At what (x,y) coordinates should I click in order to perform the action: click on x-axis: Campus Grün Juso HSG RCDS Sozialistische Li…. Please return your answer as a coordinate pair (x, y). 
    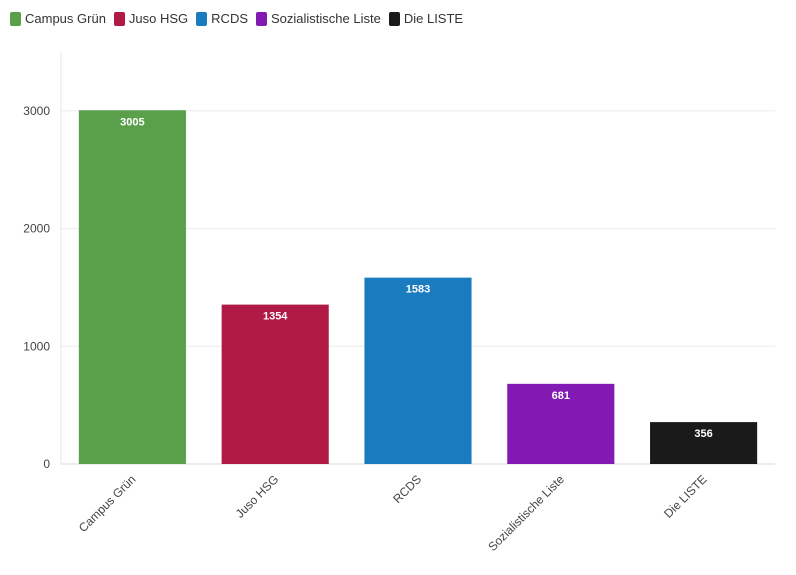
    Looking at the image, I should click on (393, 513).